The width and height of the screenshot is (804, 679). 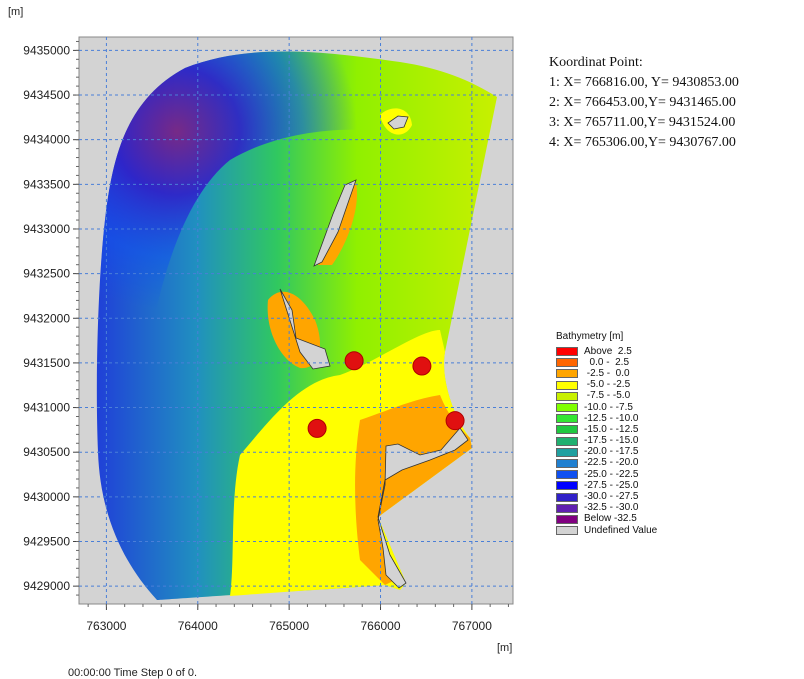 I want to click on legend-item: -5.0 - -2.5, so click(x=606, y=385).